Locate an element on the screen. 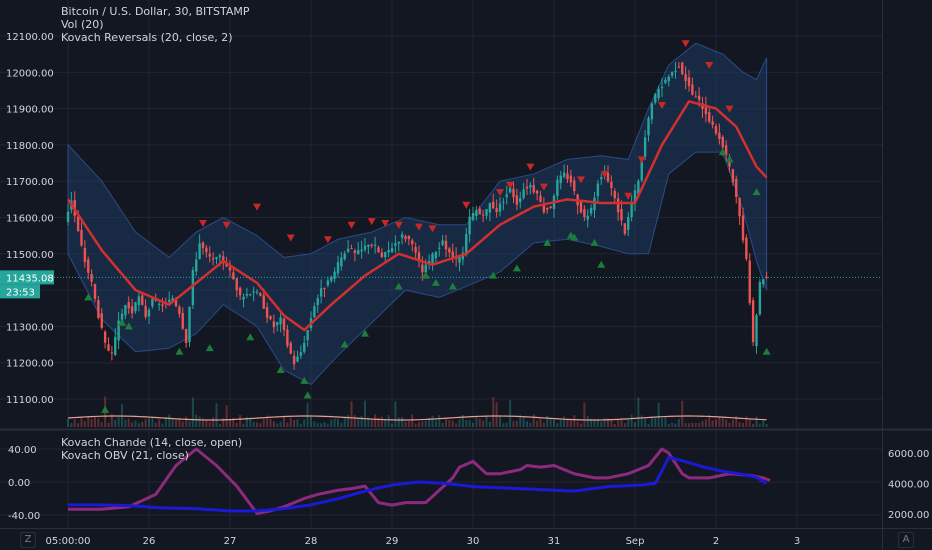  legend-vol: Vol (20) is located at coordinates (82, 24).